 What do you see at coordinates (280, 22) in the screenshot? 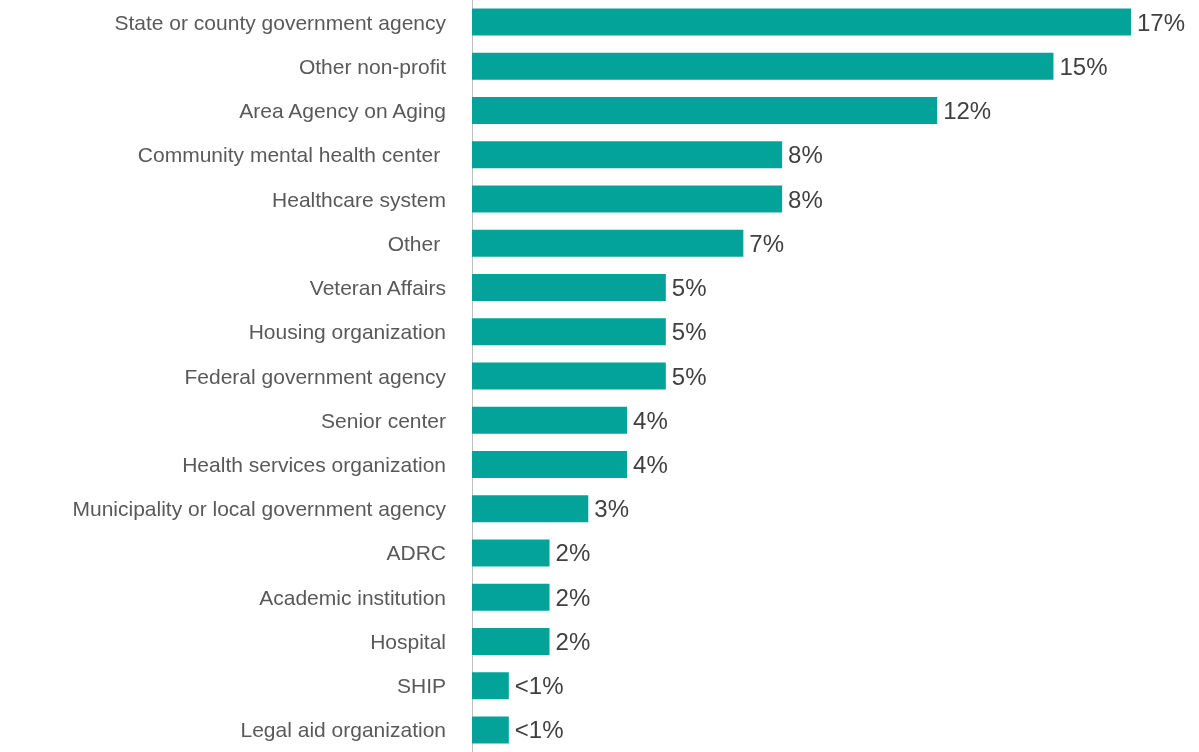
I see `y-tick-label: State or county government agency` at bounding box center [280, 22].